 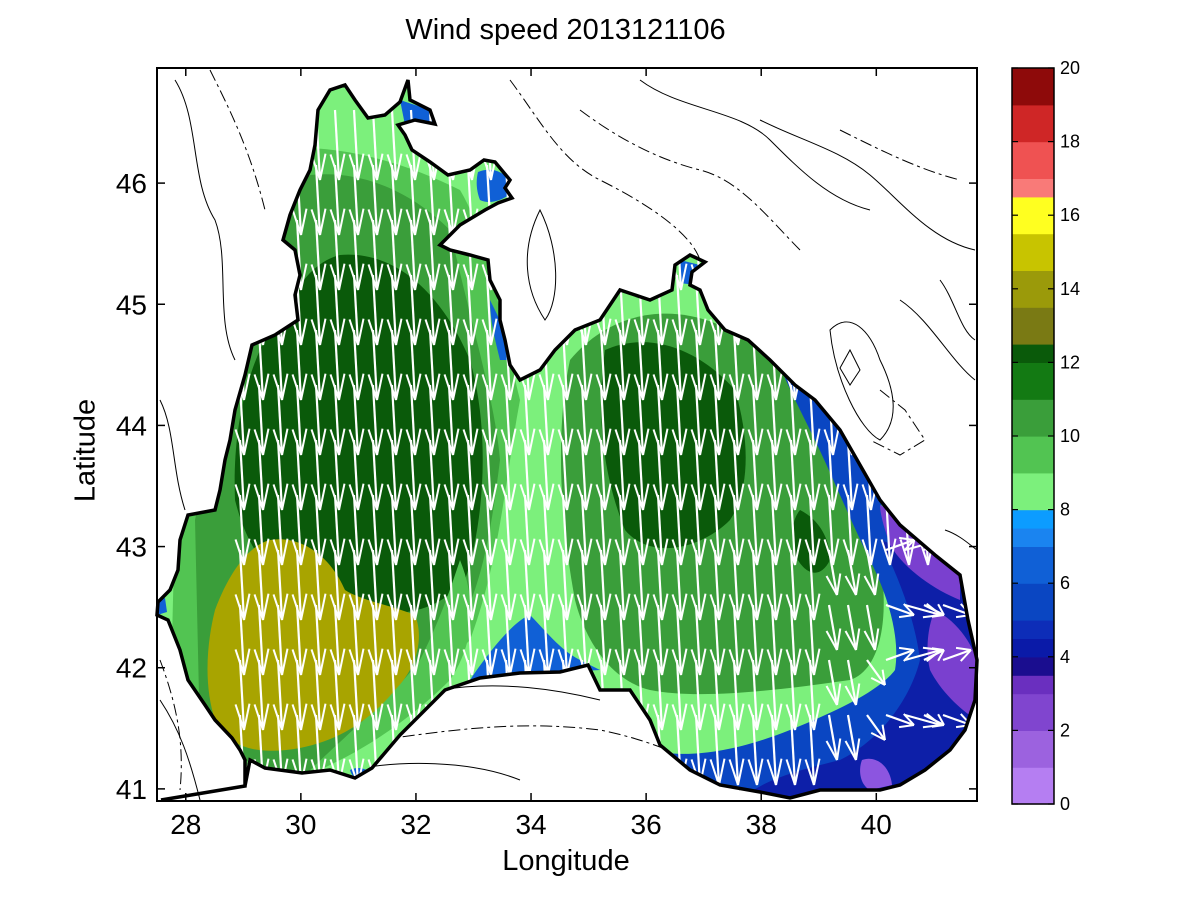 I want to click on chart-title: Wind speed 2013121106, so click(x=565, y=30).